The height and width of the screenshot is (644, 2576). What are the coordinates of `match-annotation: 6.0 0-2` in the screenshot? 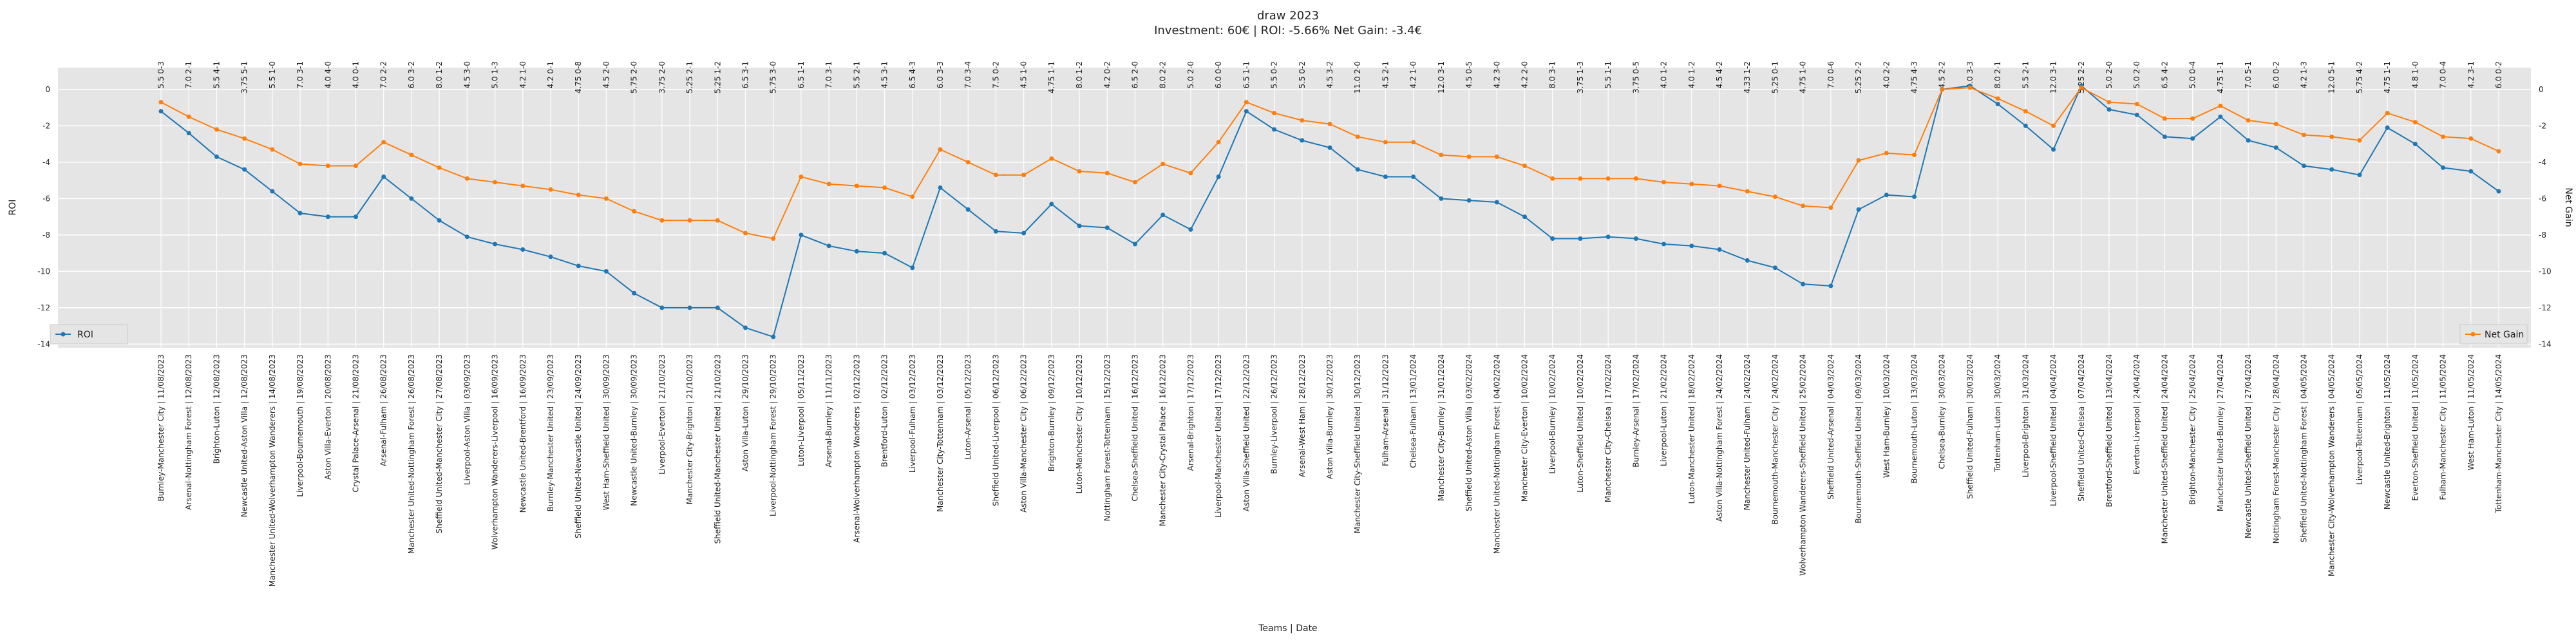 It's located at (2498, 75).